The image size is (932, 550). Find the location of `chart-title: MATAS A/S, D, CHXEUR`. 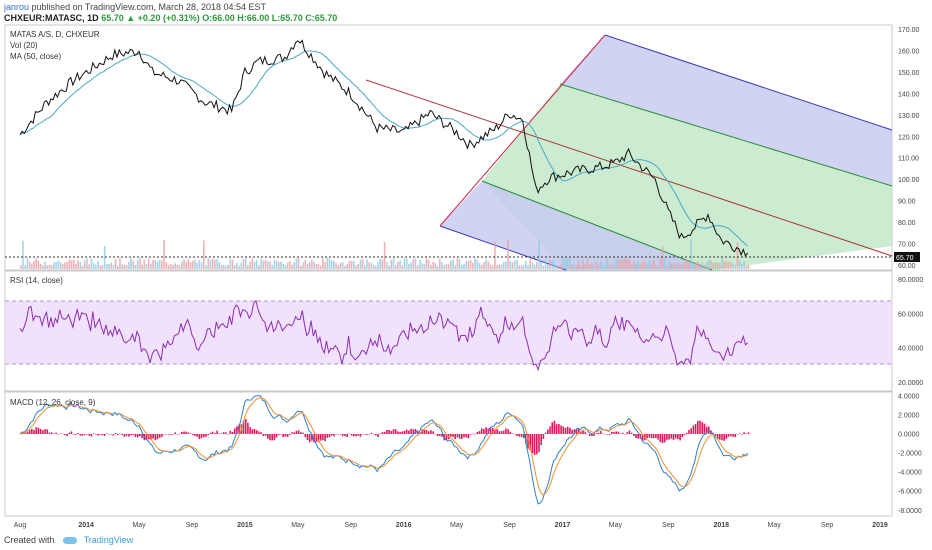

chart-title: MATAS A/S, D, CHXEUR is located at coordinates (55, 34).